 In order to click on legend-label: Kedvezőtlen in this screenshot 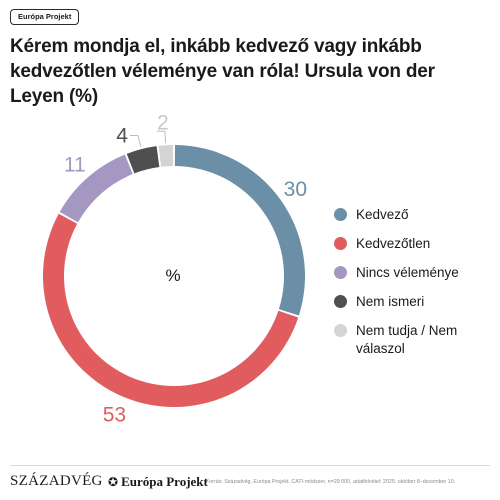, I will do `click(393, 243)`.